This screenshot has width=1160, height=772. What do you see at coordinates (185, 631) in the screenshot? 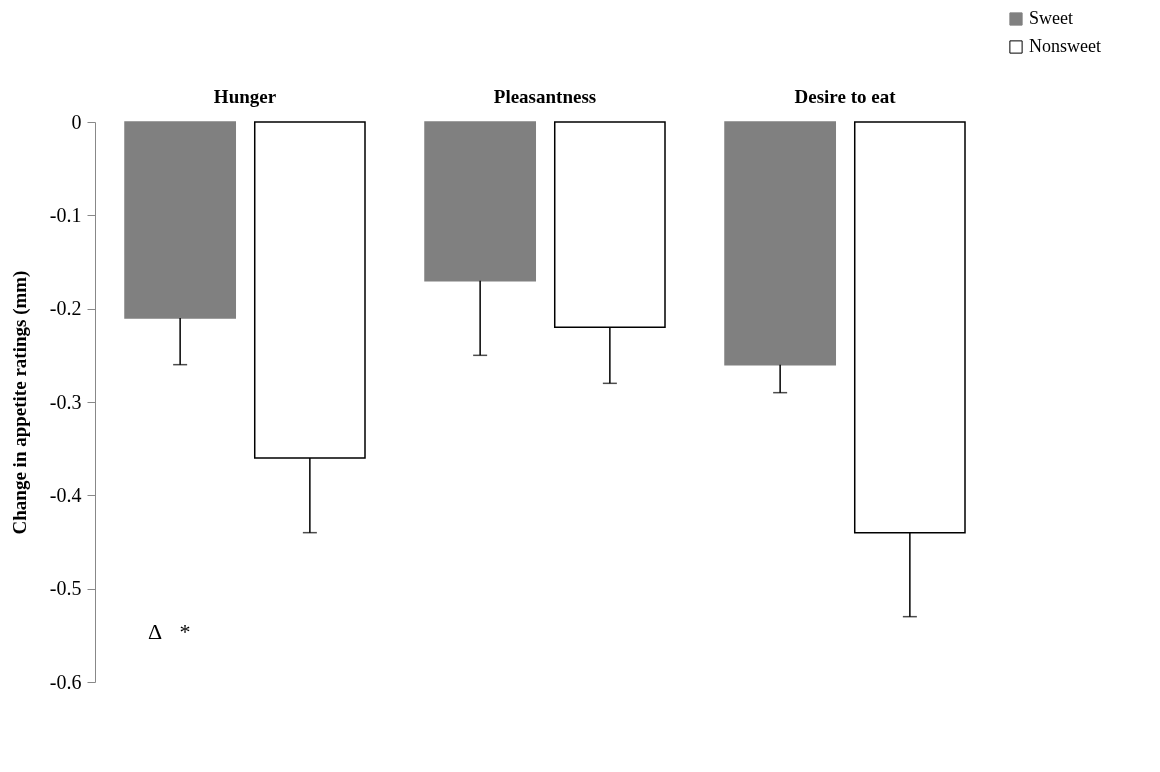
I see `annotation: *` at bounding box center [185, 631].